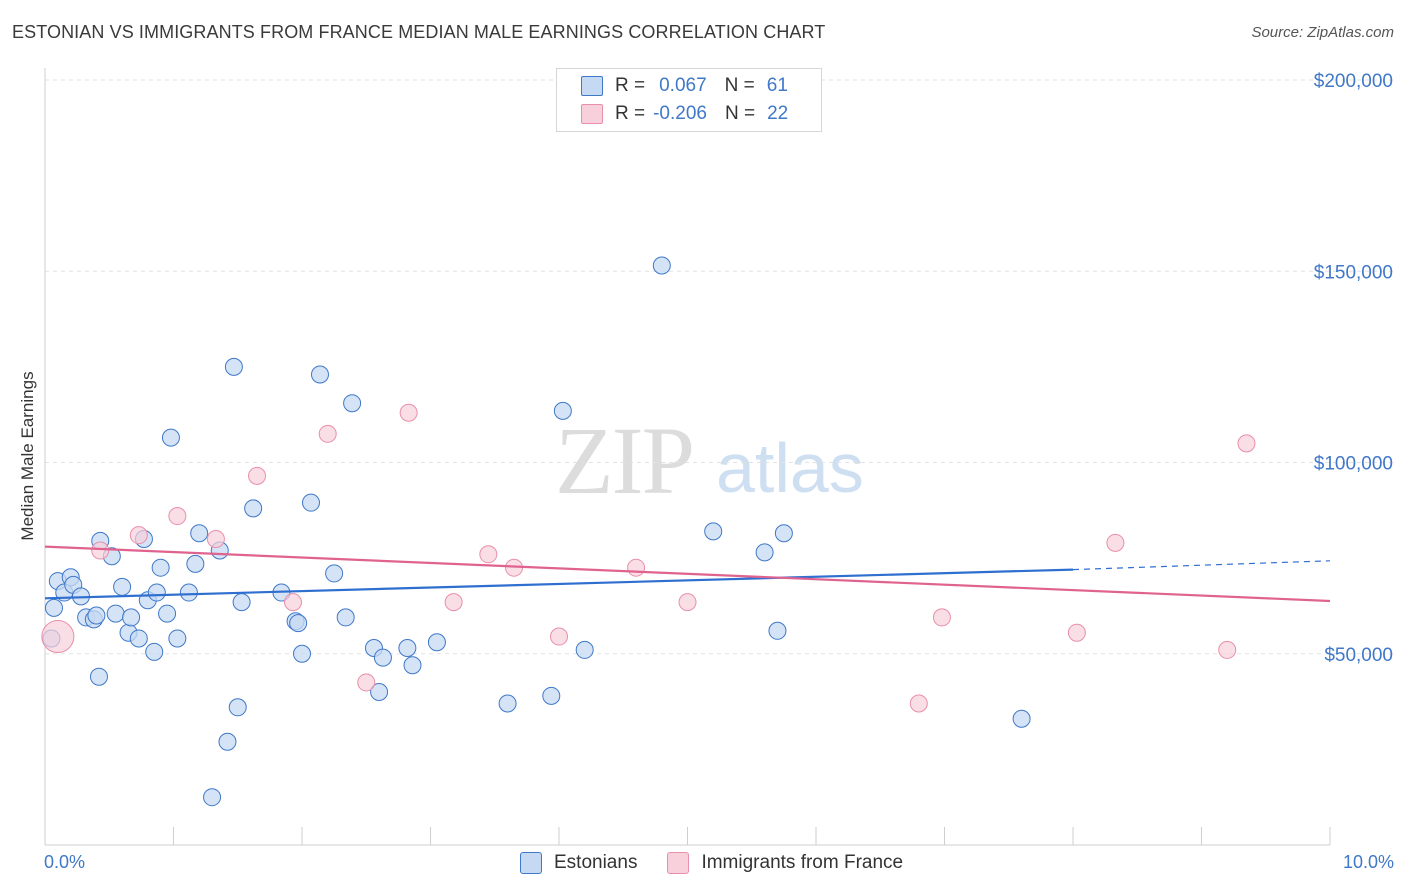  Describe the element at coordinates (625, 460) in the screenshot. I see `watermark-zip: ZIP` at that location.